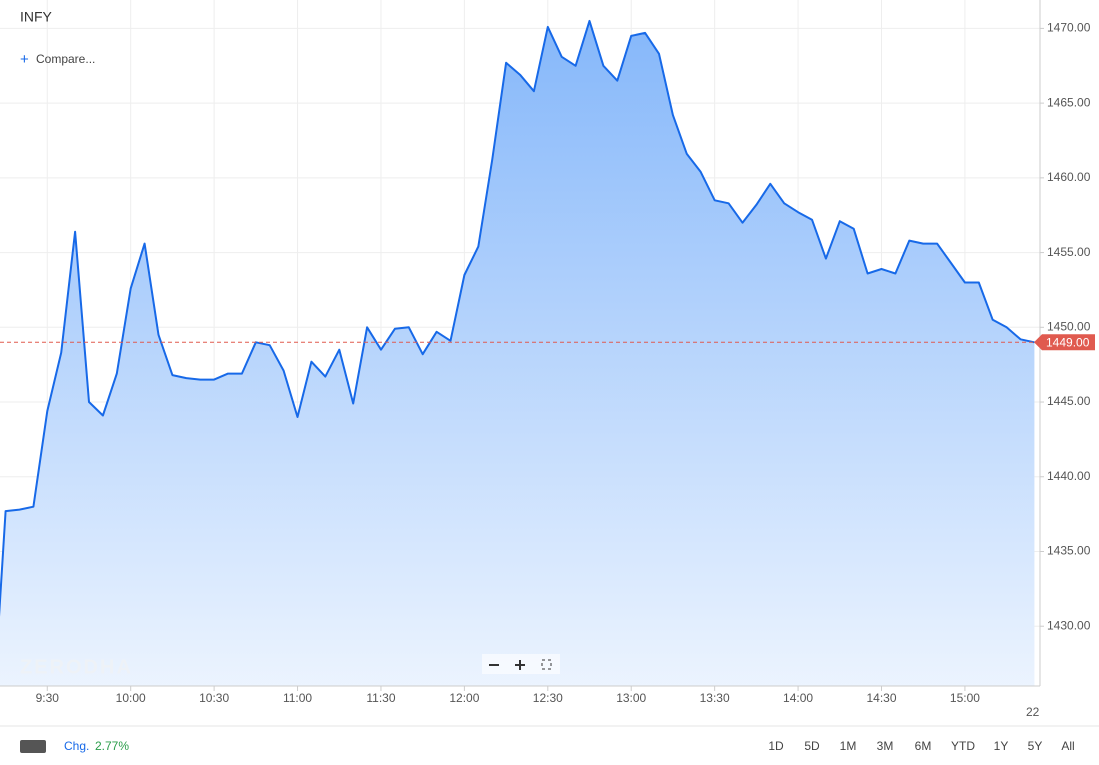  Describe the element at coordinates (631, 698) in the screenshot. I see `x-tick-label: 13:00` at that location.